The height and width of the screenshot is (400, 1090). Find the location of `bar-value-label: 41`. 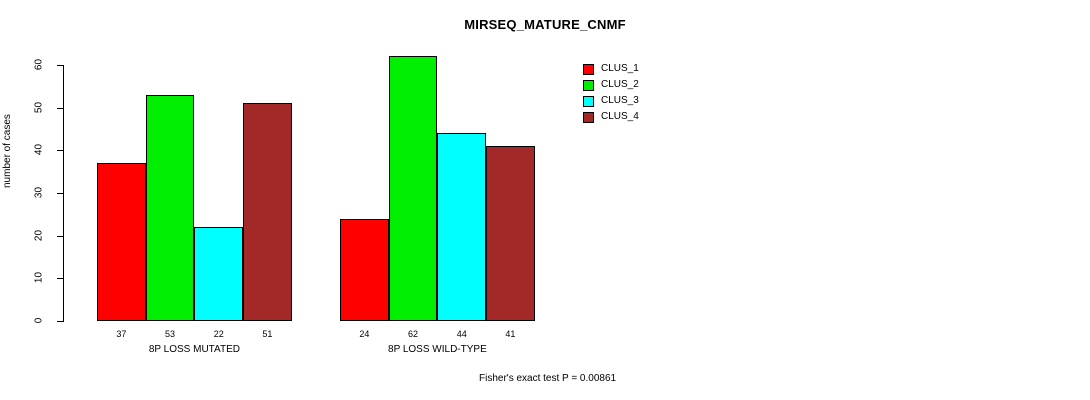

bar-value-label: 41 is located at coordinates (510, 334).